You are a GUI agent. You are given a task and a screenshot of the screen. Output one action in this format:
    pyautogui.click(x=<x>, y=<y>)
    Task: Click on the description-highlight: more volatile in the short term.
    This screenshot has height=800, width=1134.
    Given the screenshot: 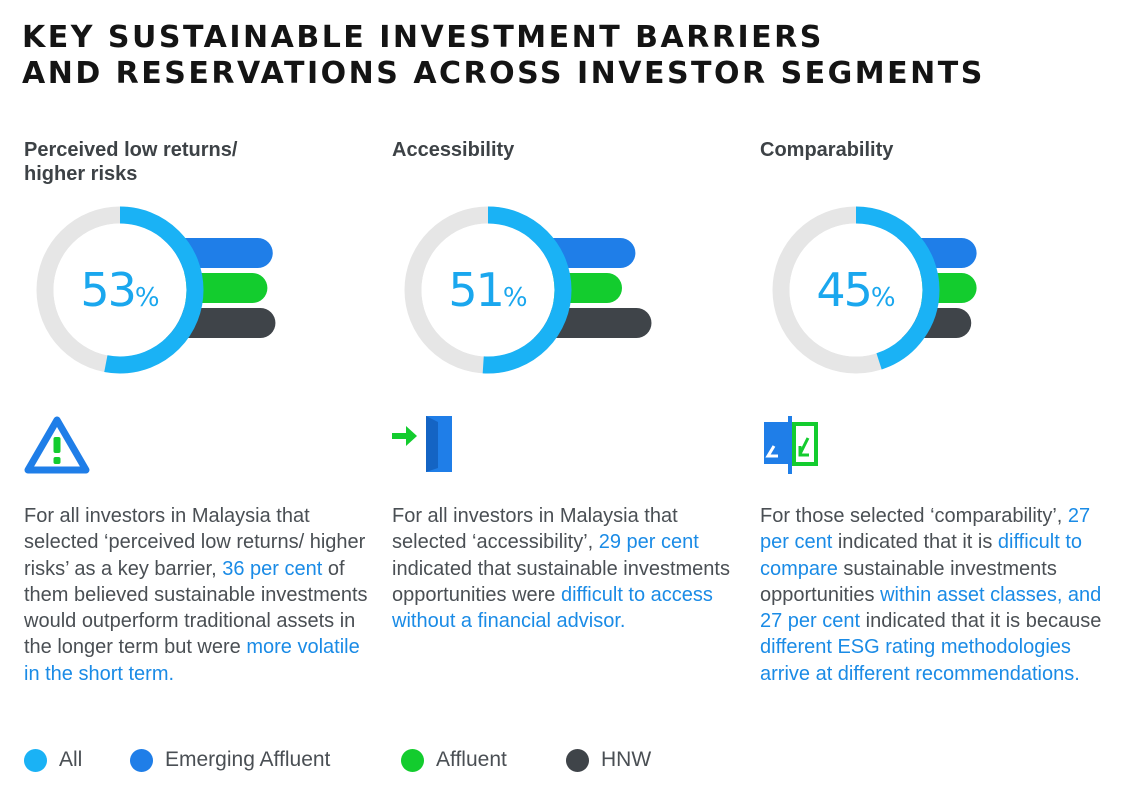 What is the action you would take?
    pyautogui.click(x=192, y=660)
    